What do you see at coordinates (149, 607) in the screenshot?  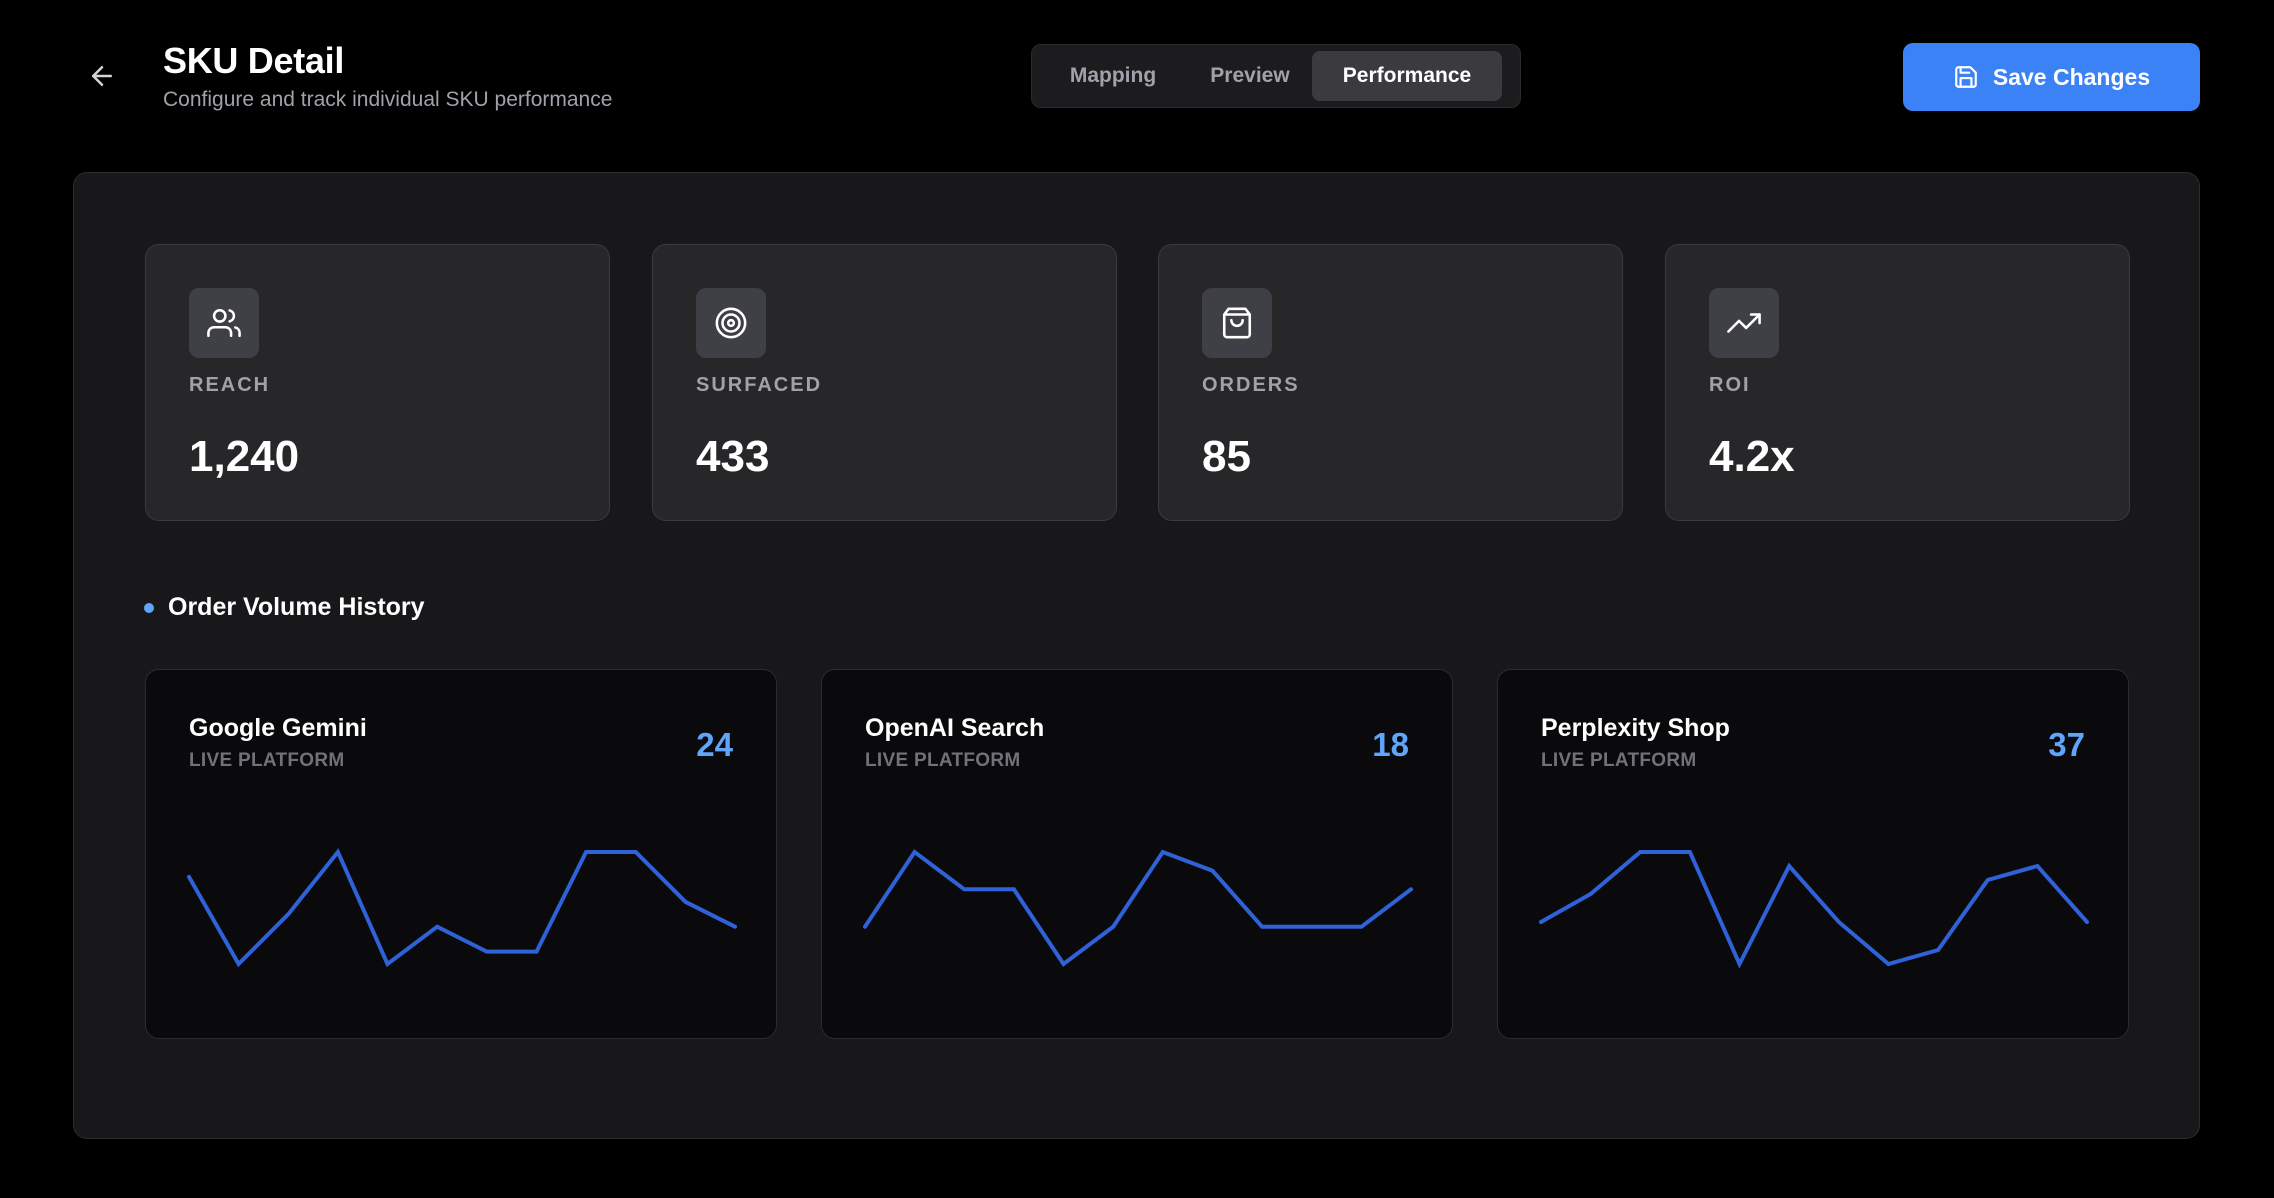 I see `bullet-dot-icon` at bounding box center [149, 607].